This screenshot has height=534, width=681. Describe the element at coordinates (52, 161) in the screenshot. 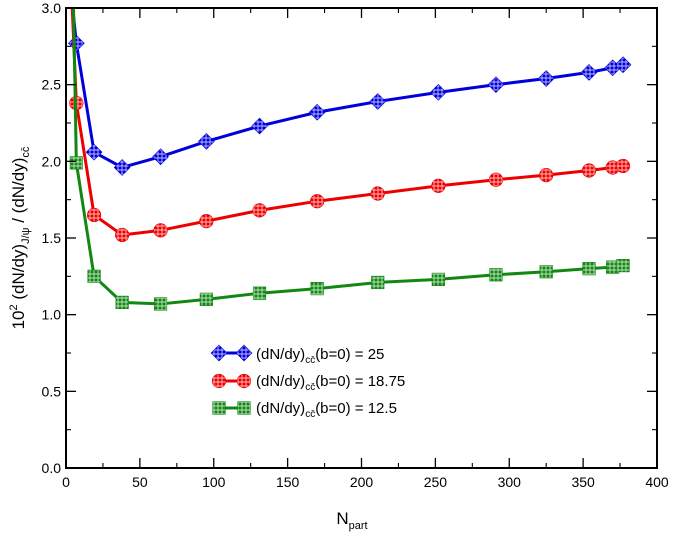

I see `y-tick-label: 2.0` at that location.